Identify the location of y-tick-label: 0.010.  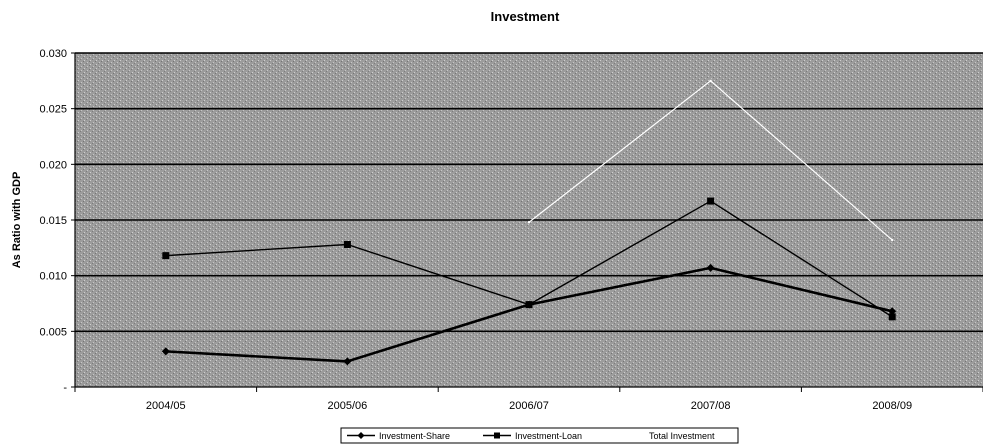
(53, 277).